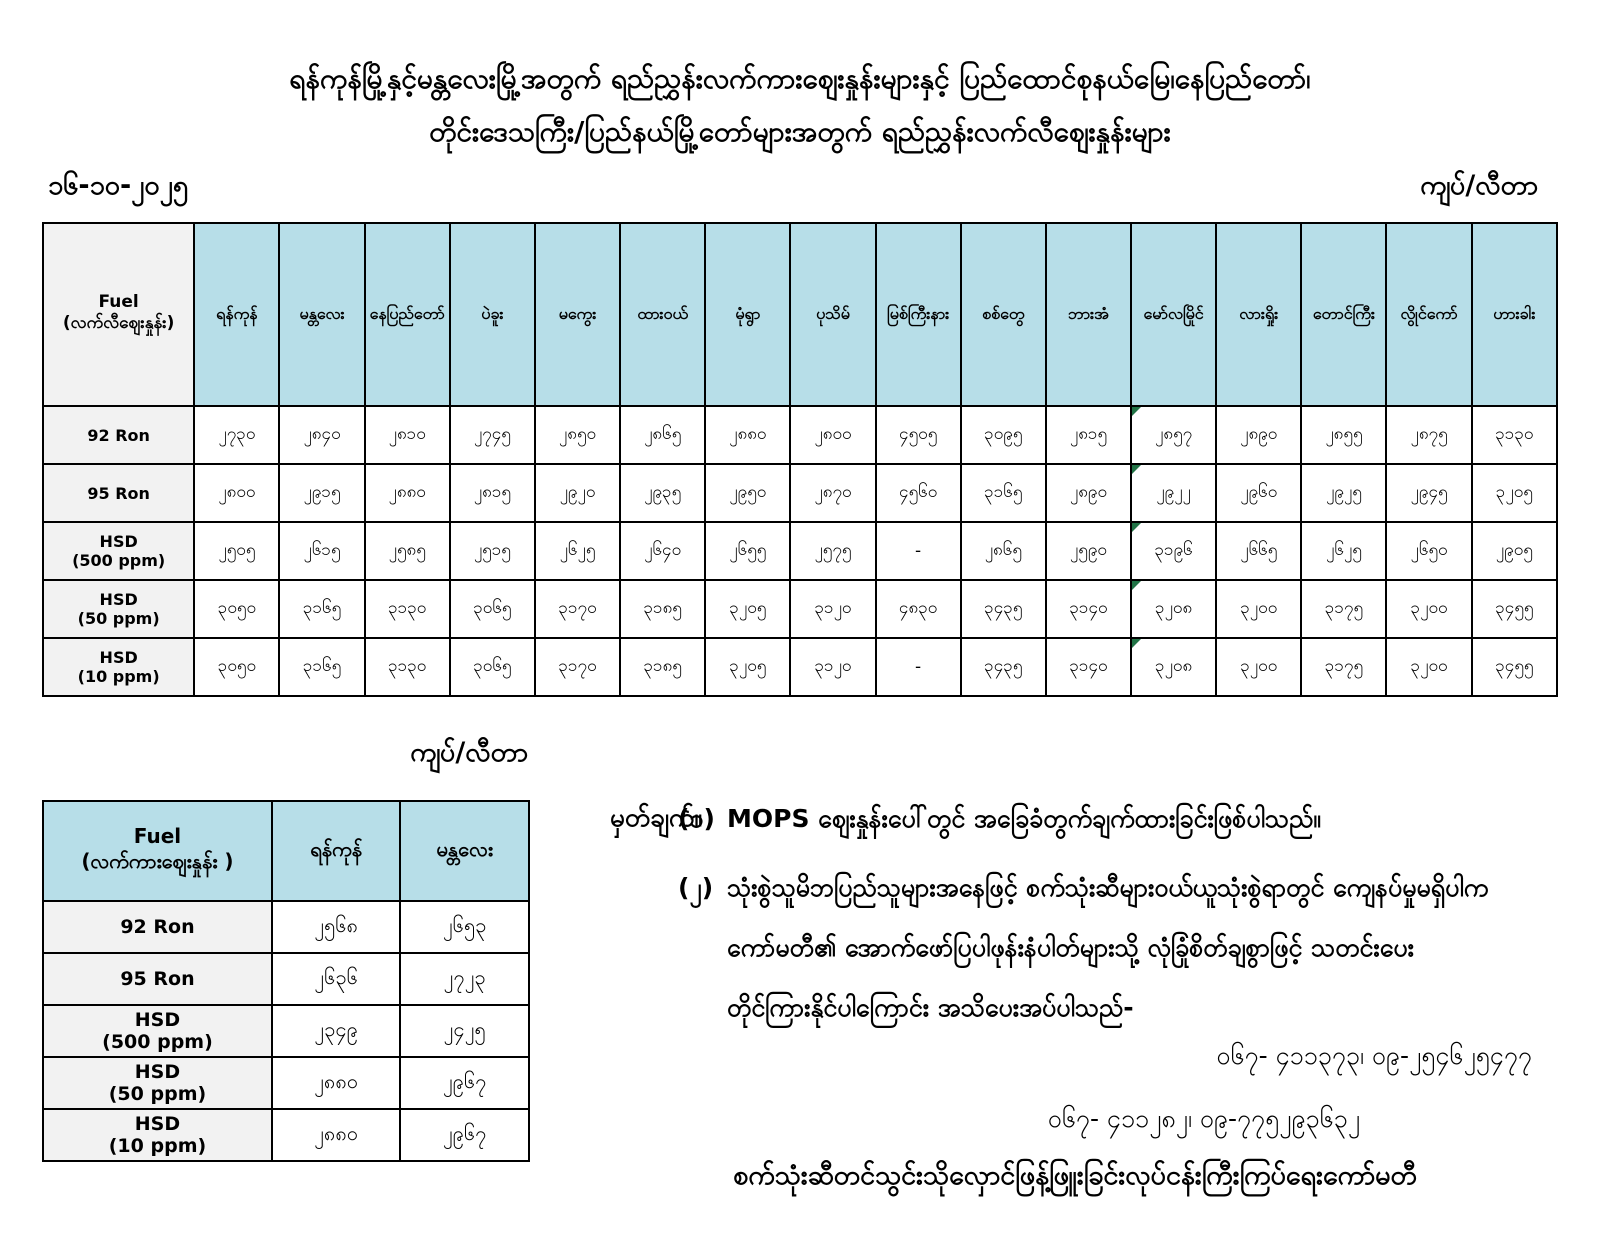 Image resolution: width=1600 pixels, height=1236 pixels. I want to click on price-cell: ၂၈၆၅, so click(663, 435).